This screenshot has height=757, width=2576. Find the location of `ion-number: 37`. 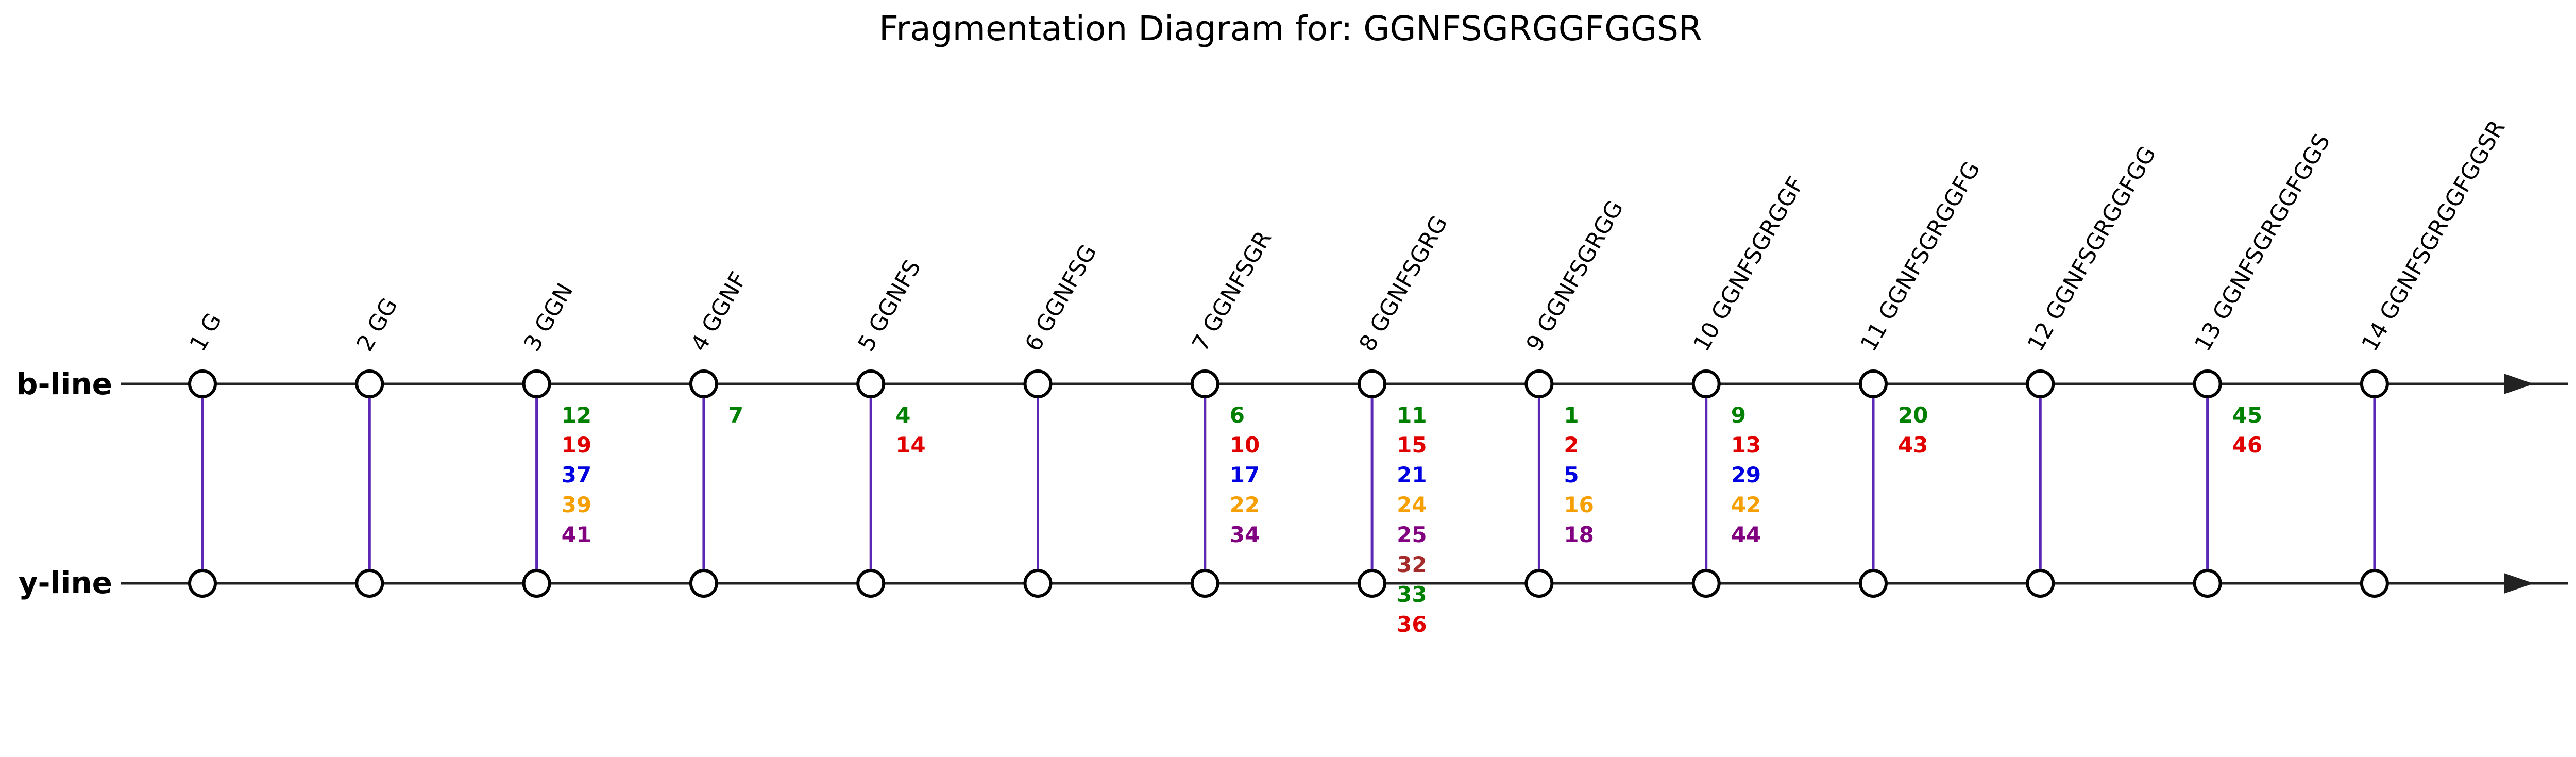

ion-number: 37 is located at coordinates (576, 475).